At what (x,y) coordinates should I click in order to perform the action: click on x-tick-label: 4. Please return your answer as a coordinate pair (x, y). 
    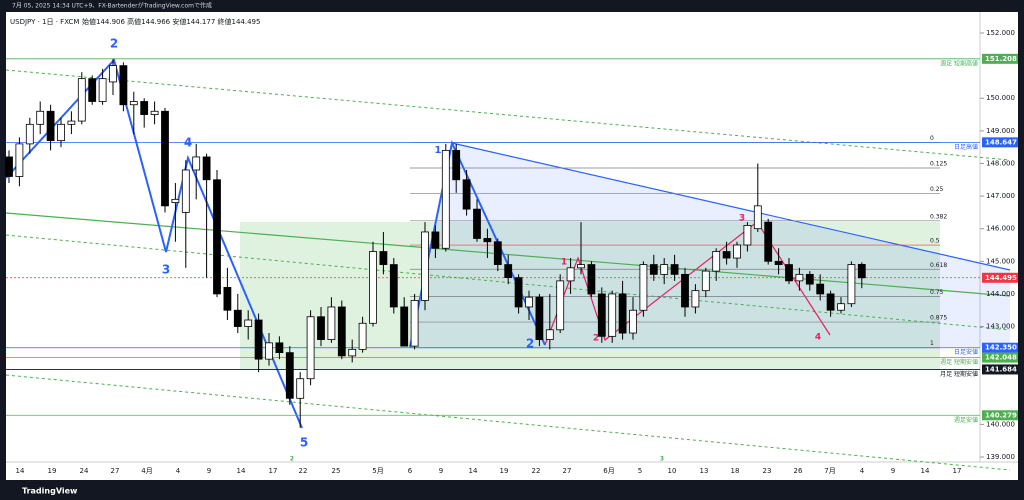
    Looking at the image, I should click on (178, 471).